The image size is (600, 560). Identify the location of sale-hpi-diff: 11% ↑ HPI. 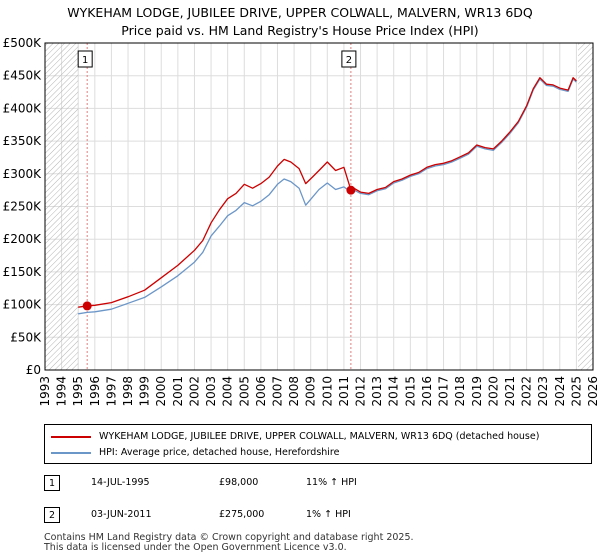
(331, 482).